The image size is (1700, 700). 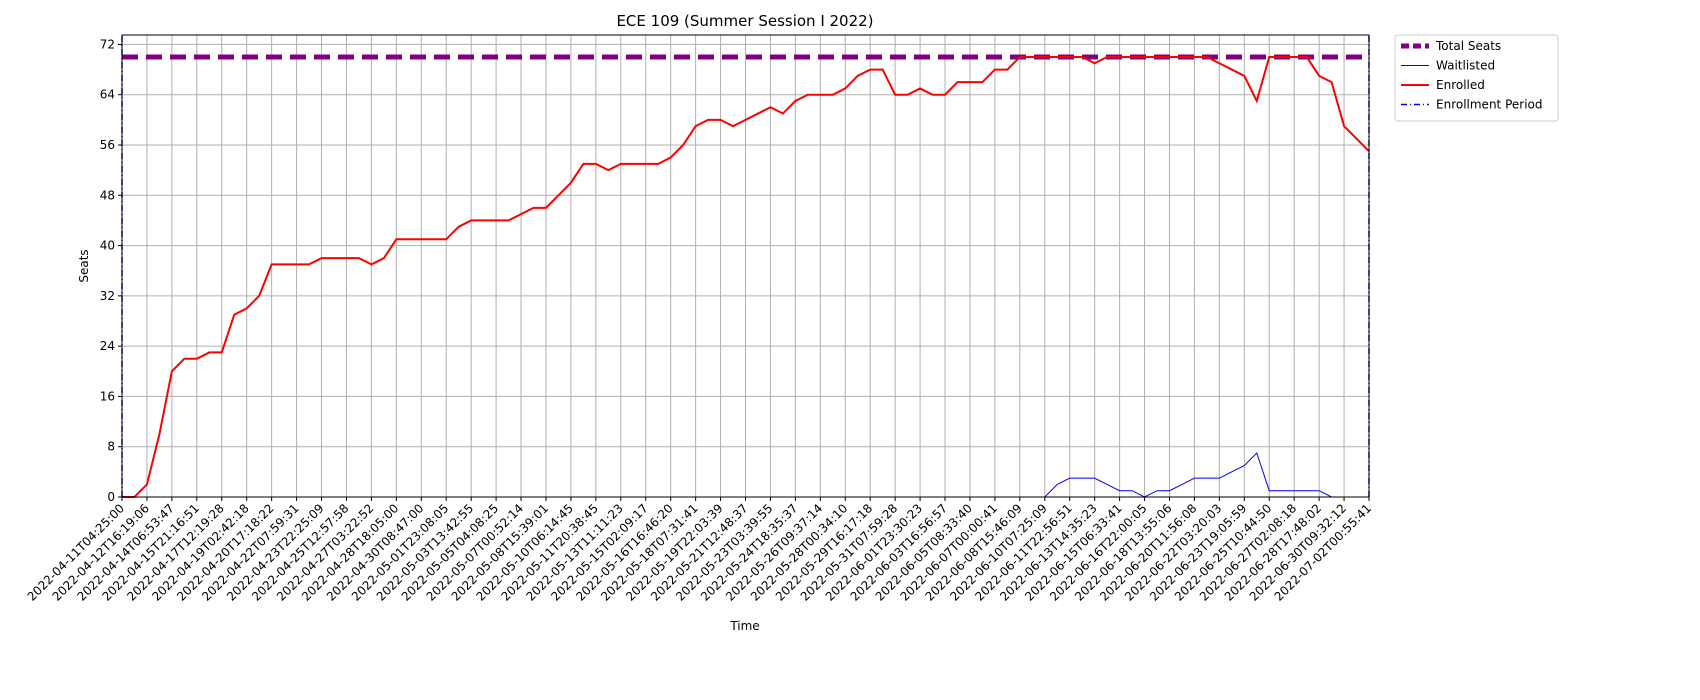 I want to click on y-tick-label: 72, so click(x=107, y=44).